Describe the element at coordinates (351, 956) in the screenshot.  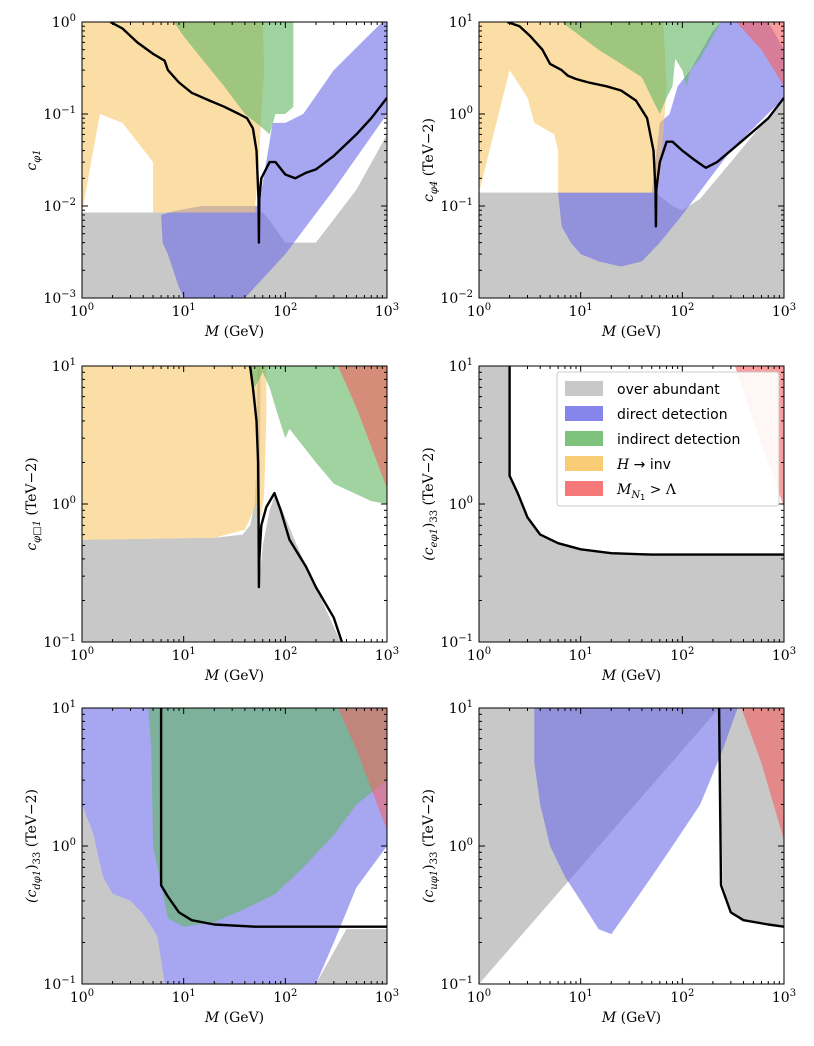
I see `region-over-abundant-right` at that location.